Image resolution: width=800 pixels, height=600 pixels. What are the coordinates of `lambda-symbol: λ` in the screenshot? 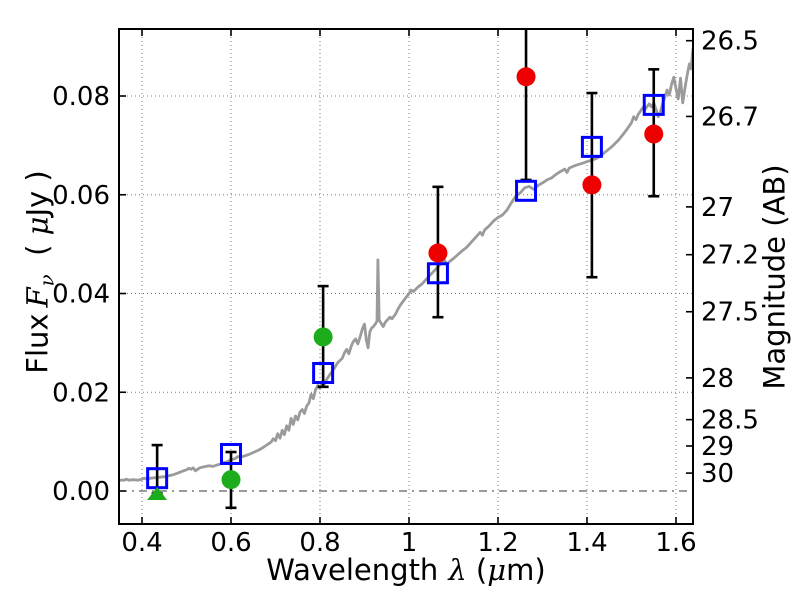 It's located at (457, 570).